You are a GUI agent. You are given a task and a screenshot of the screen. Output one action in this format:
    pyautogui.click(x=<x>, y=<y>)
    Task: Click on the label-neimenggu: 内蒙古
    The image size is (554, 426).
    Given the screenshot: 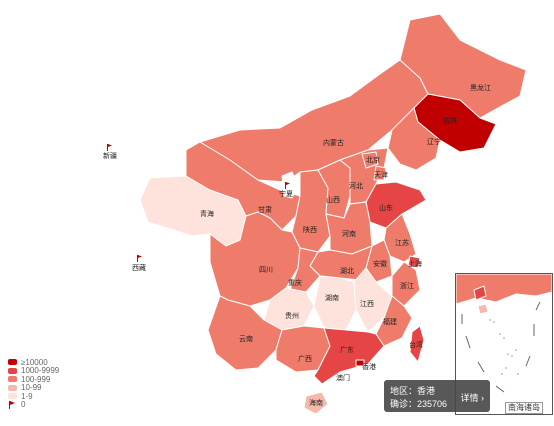 What is the action you would take?
    pyautogui.click(x=333, y=142)
    